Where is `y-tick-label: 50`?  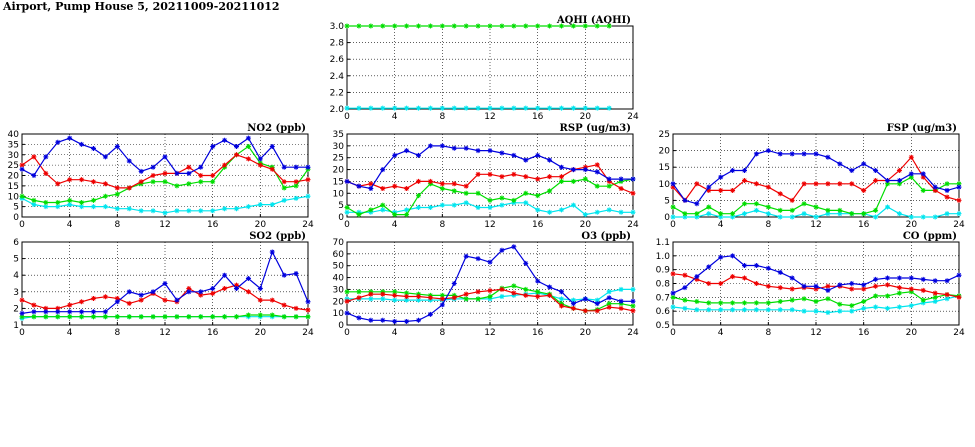
y-tick-label: 50 is located at coordinates (339, 267).